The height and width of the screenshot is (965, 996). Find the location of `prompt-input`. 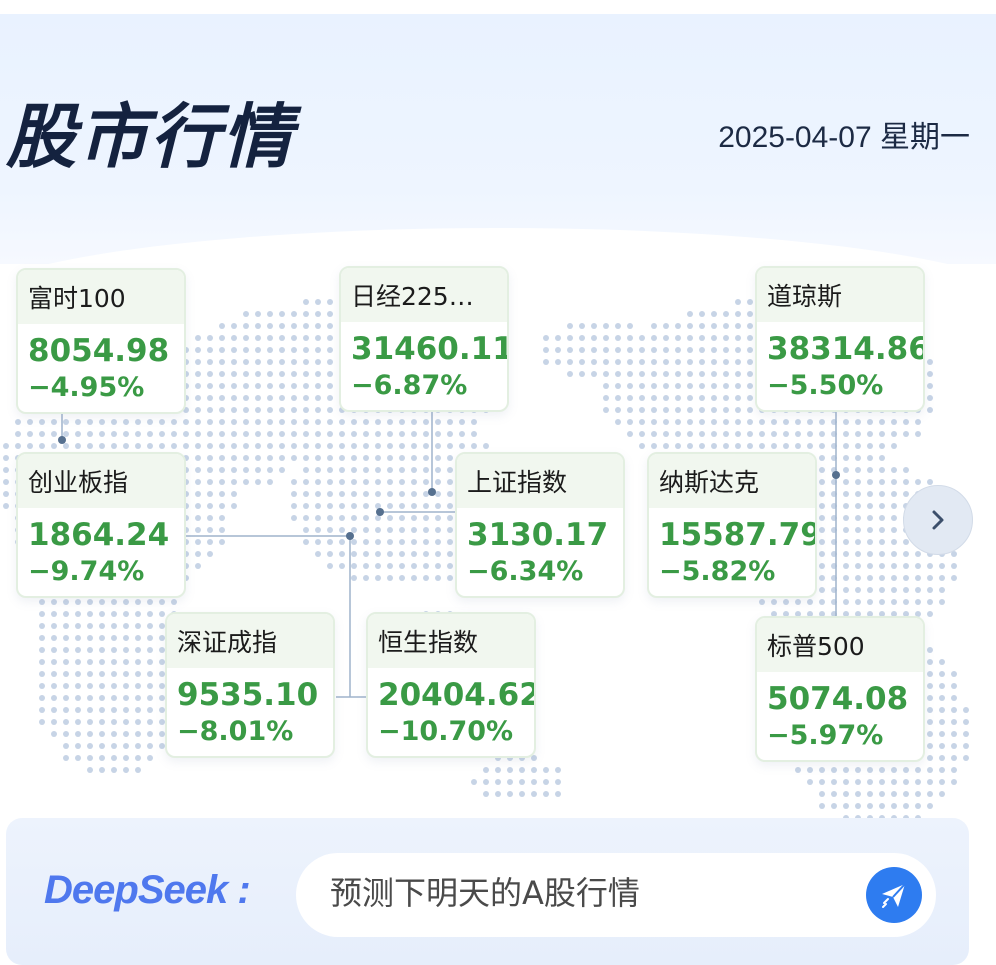

prompt-input is located at coordinates (616, 895).